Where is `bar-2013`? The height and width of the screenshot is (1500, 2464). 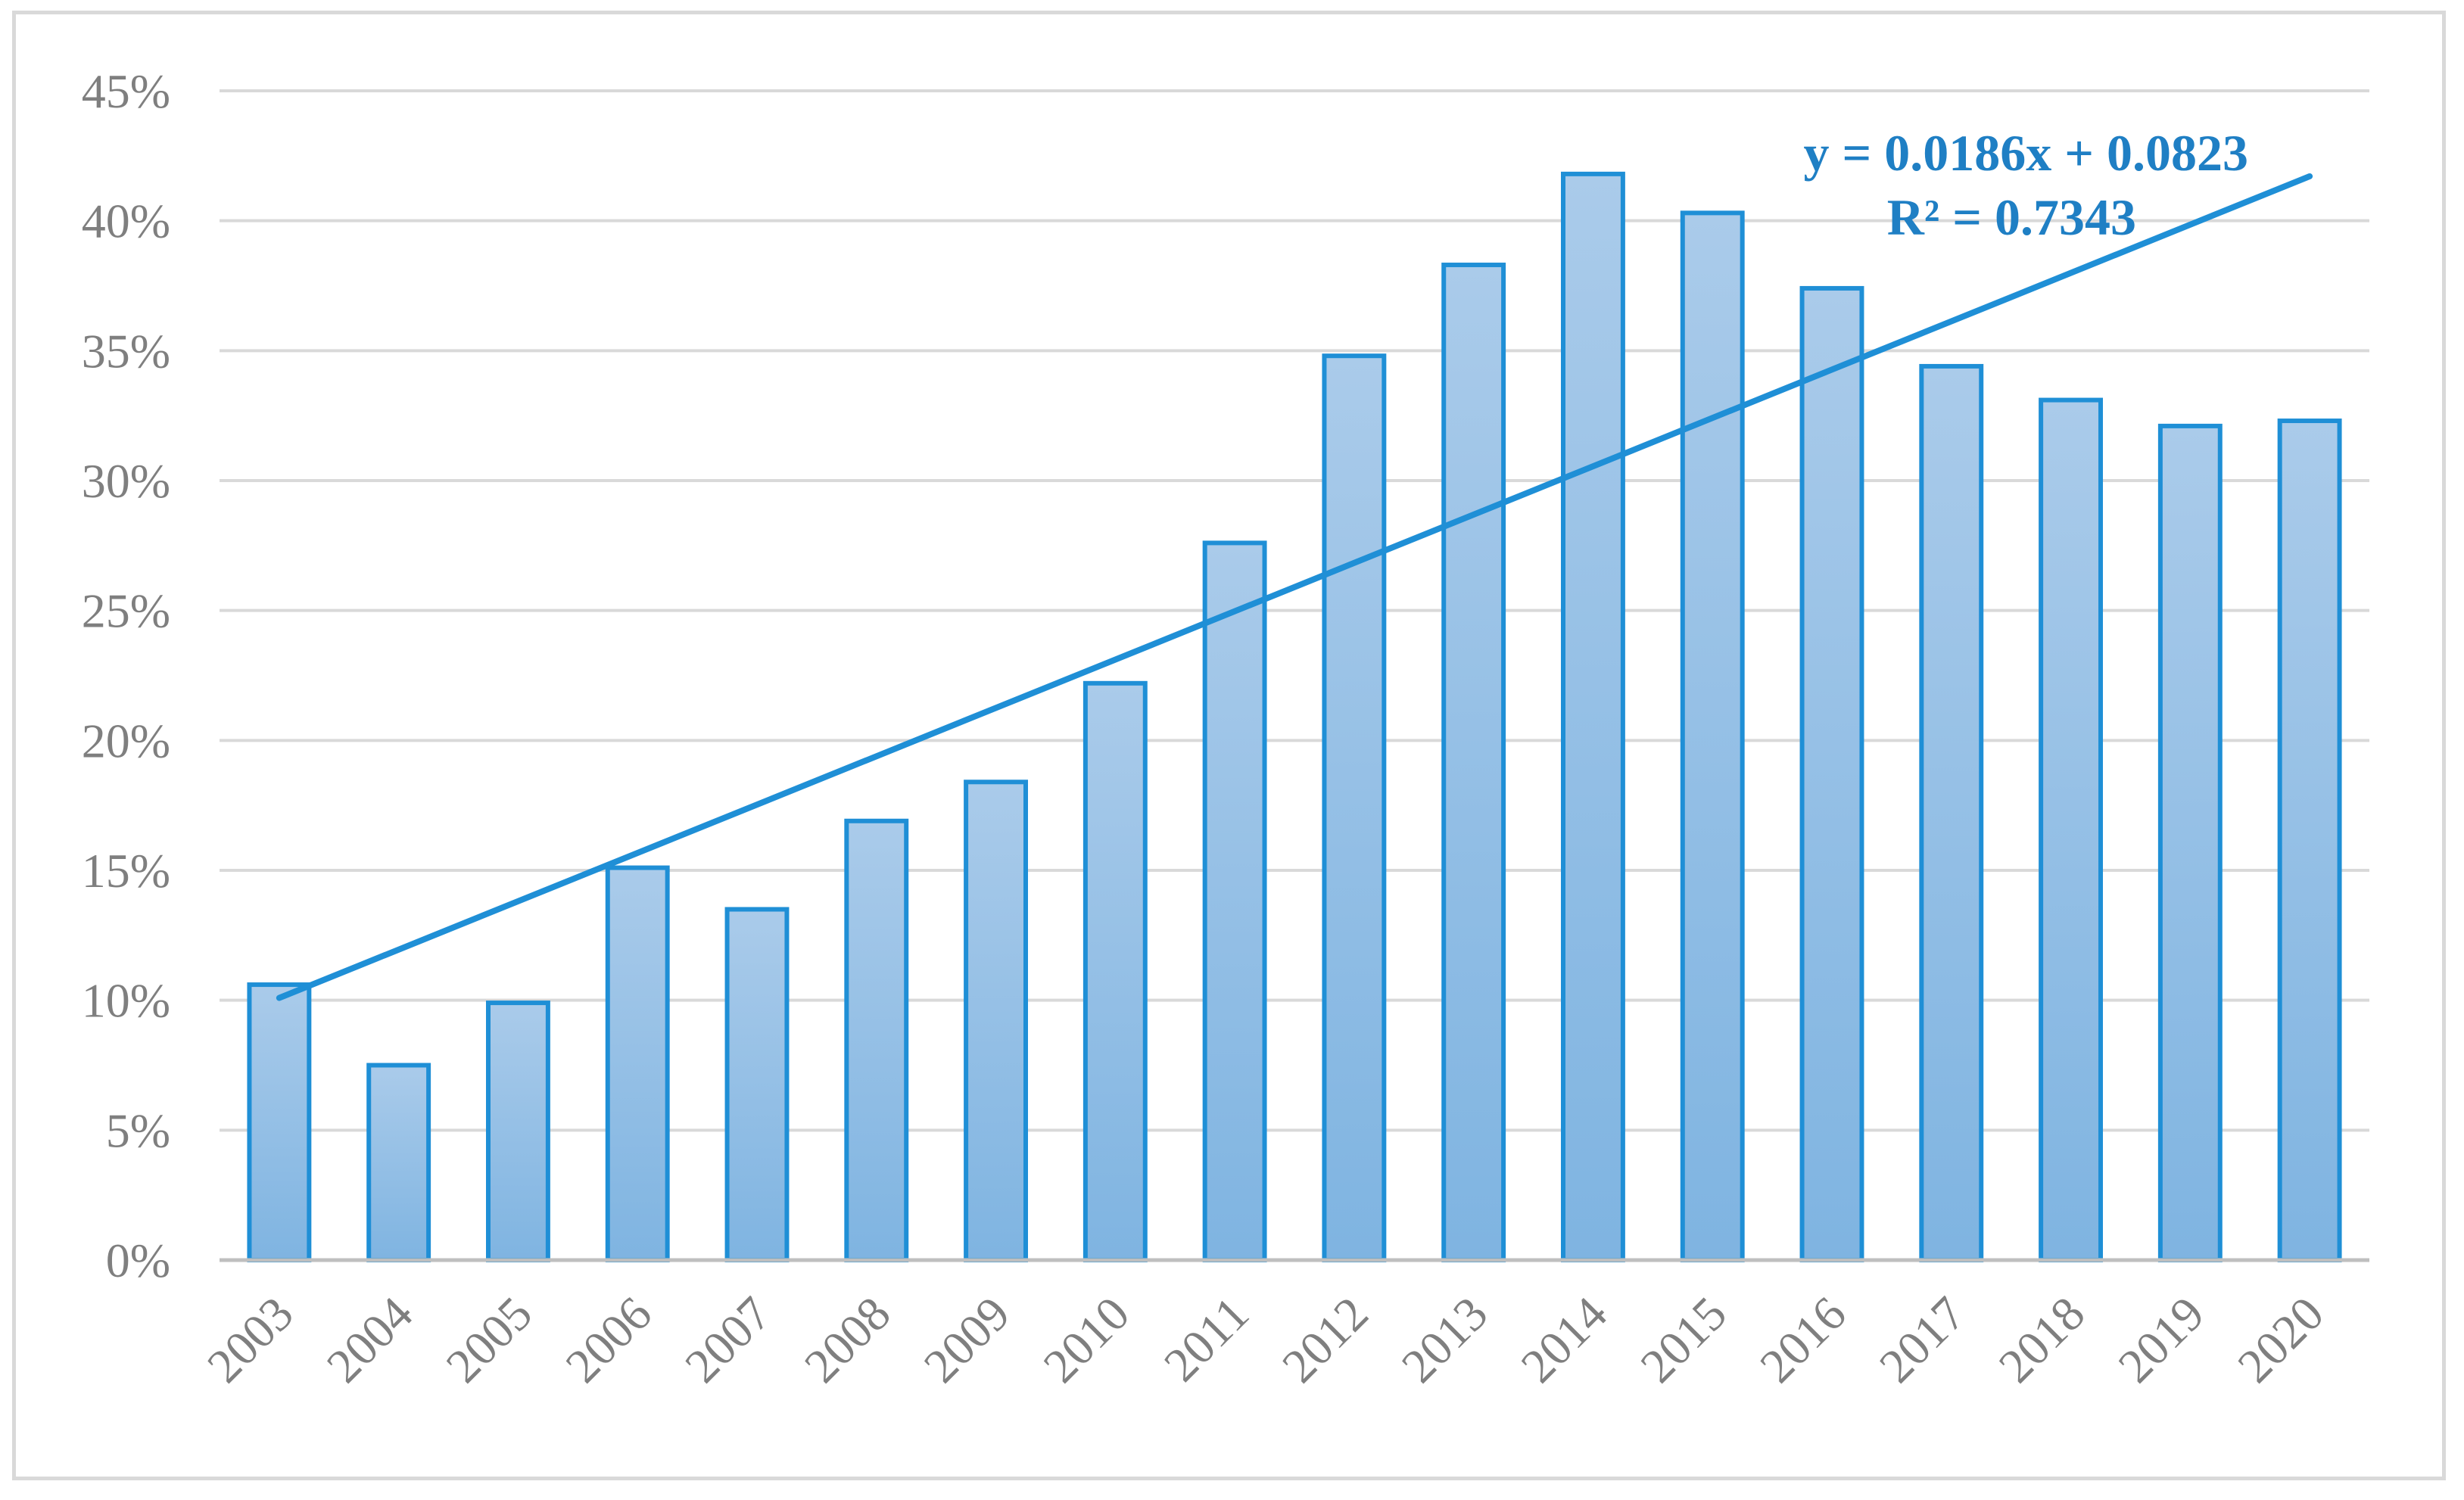 bar-2013 is located at coordinates (1473, 762).